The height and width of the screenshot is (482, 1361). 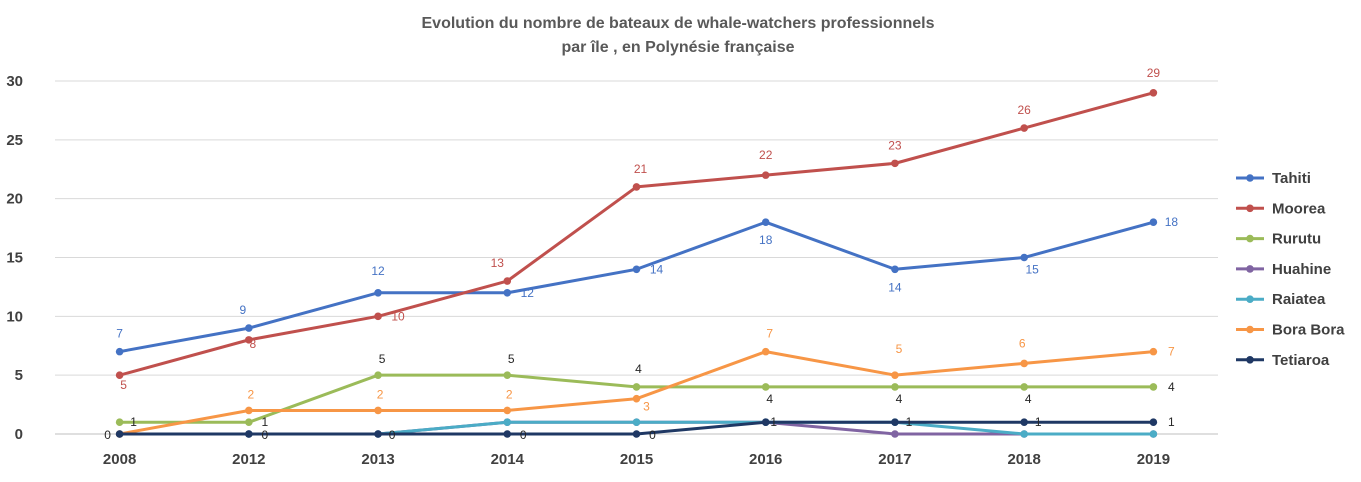 I want to click on x-tick-label: 2012, so click(x=248, y=459).